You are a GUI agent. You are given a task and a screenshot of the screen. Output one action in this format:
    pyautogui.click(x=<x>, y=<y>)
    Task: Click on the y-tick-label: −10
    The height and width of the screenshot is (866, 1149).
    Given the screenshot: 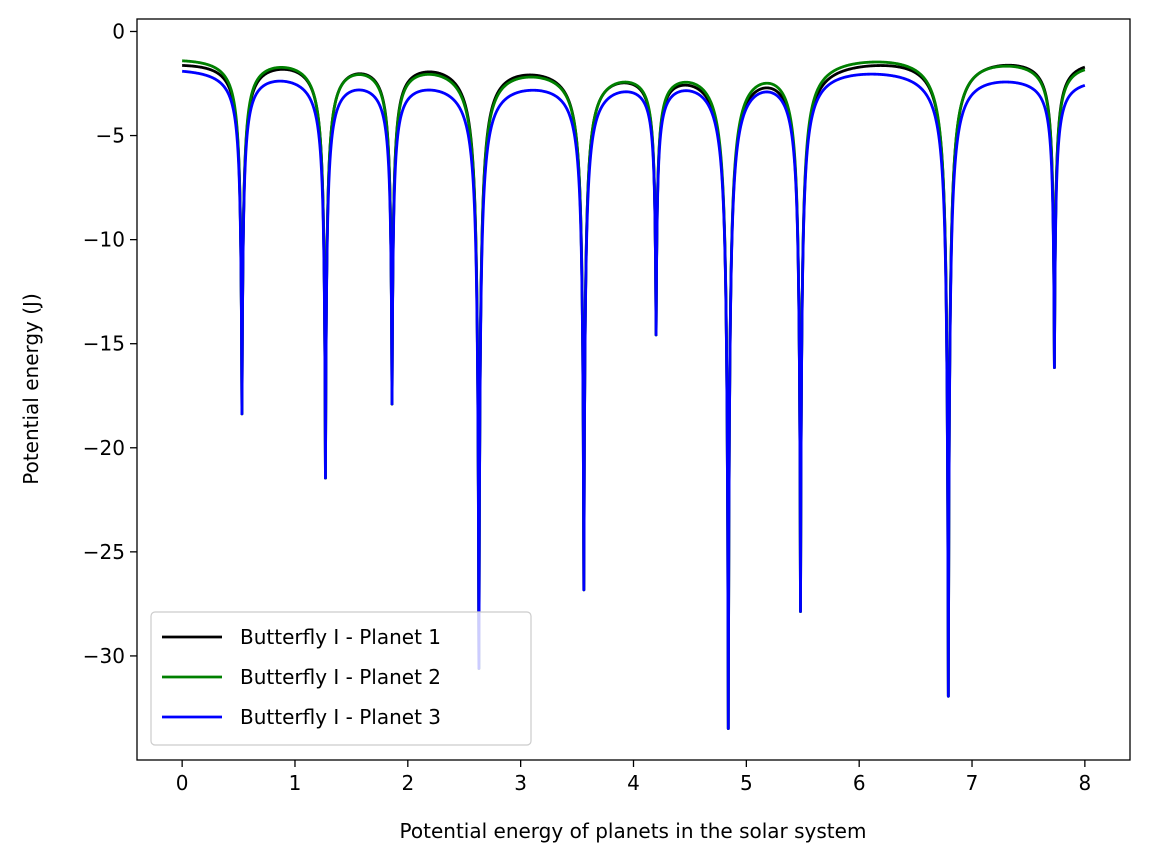 What is the action you would take?
    pyautogui.click(x=104, y=240)
    